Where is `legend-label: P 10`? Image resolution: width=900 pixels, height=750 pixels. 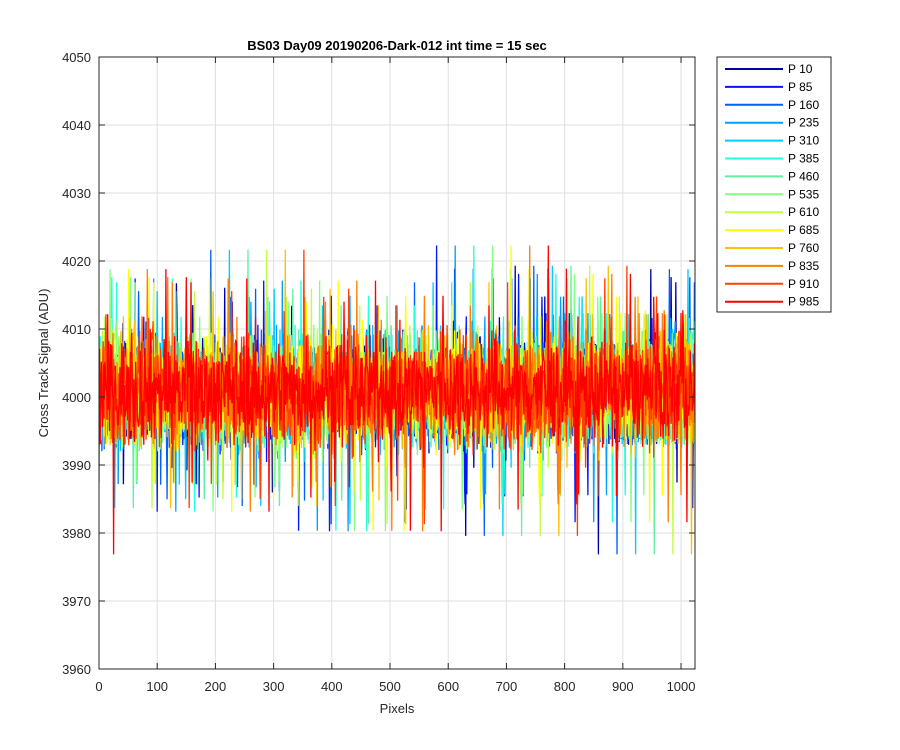 legend-label: P 10 is located at coordinates (800, 69).